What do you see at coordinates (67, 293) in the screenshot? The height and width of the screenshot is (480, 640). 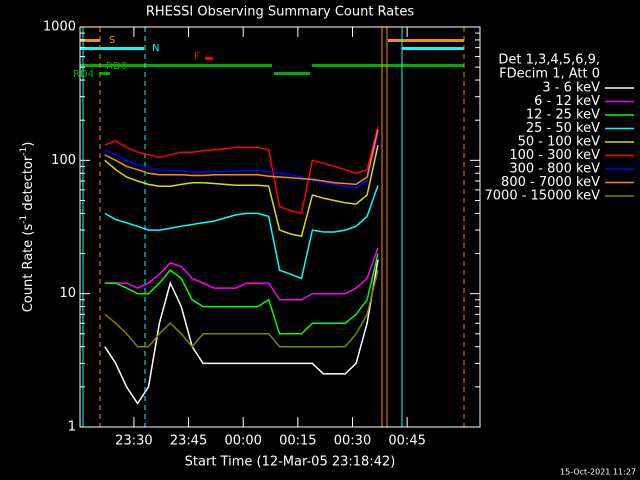 I see `y-tick-label: 10` at bounding box center [67, 293].